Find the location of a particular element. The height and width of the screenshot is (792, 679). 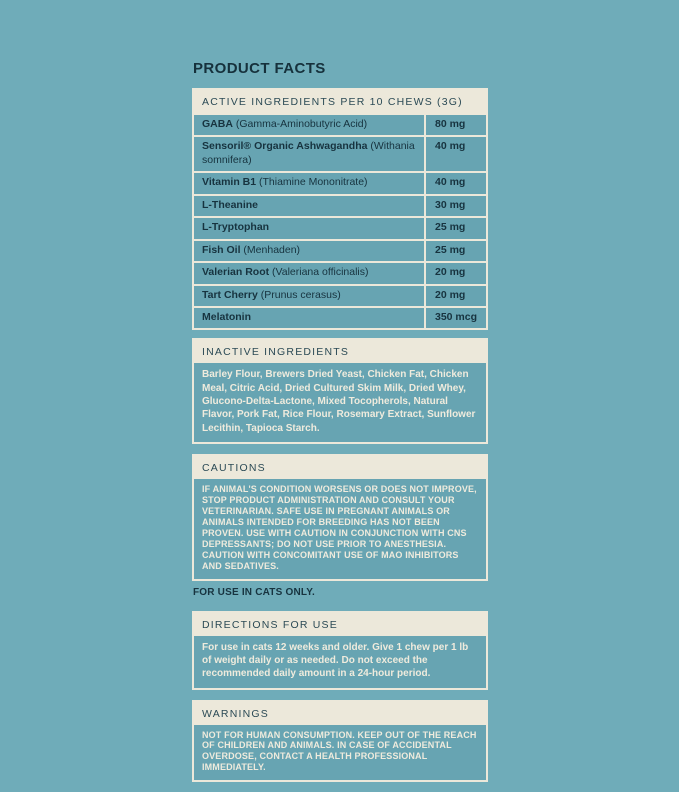

ingredient-amount: 80 mg is located at coordinates (455, 125).